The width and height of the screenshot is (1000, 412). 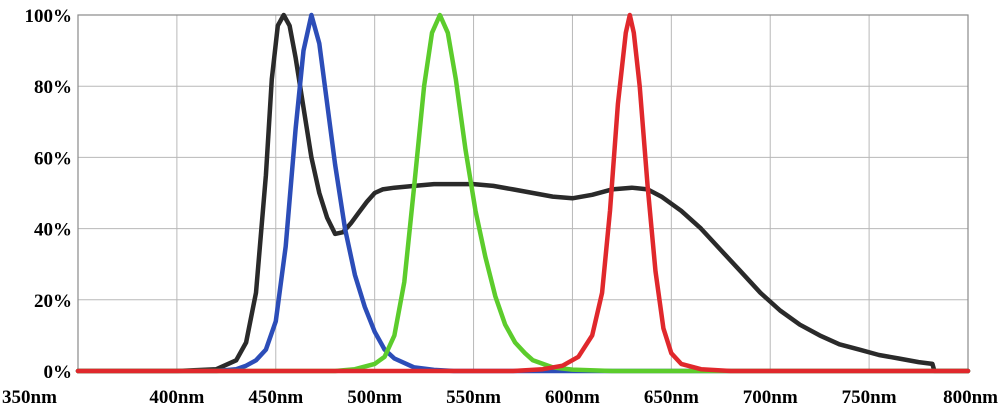 I want to click on y-tick-label: 20%, so click(x=53, y=301).